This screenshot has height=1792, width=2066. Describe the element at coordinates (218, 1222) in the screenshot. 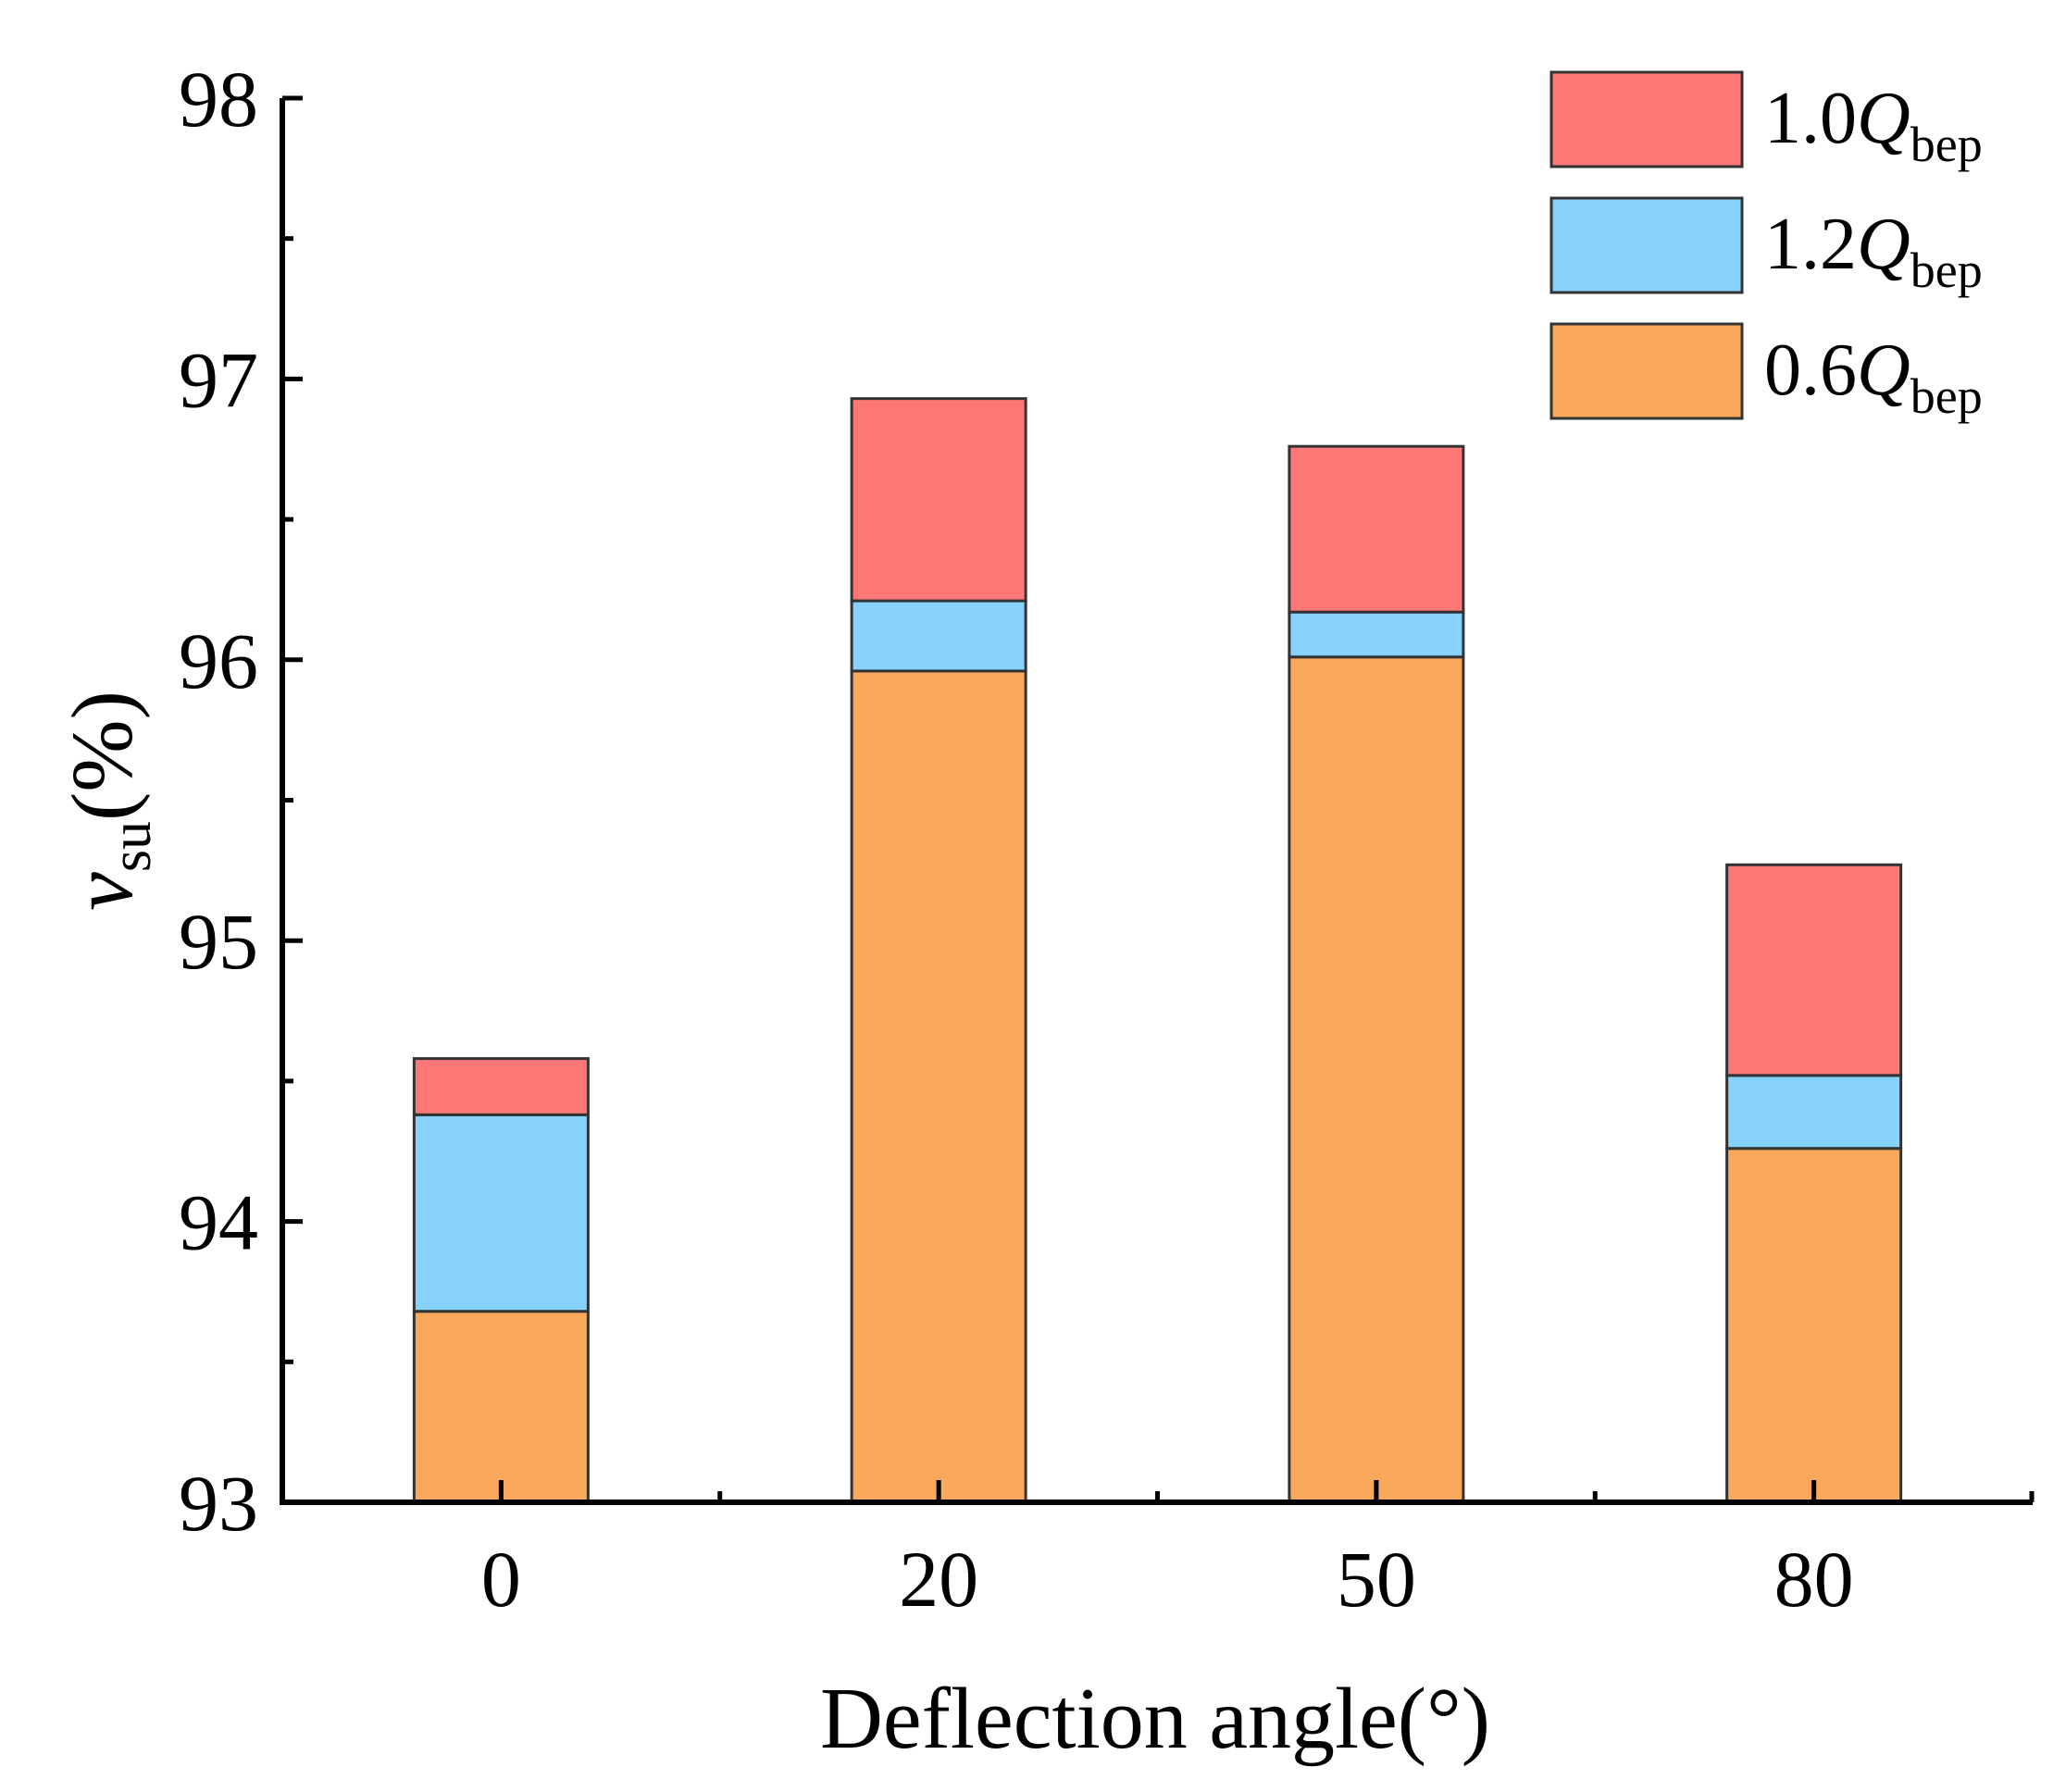

I see `y-tick-label: 94` at that location.